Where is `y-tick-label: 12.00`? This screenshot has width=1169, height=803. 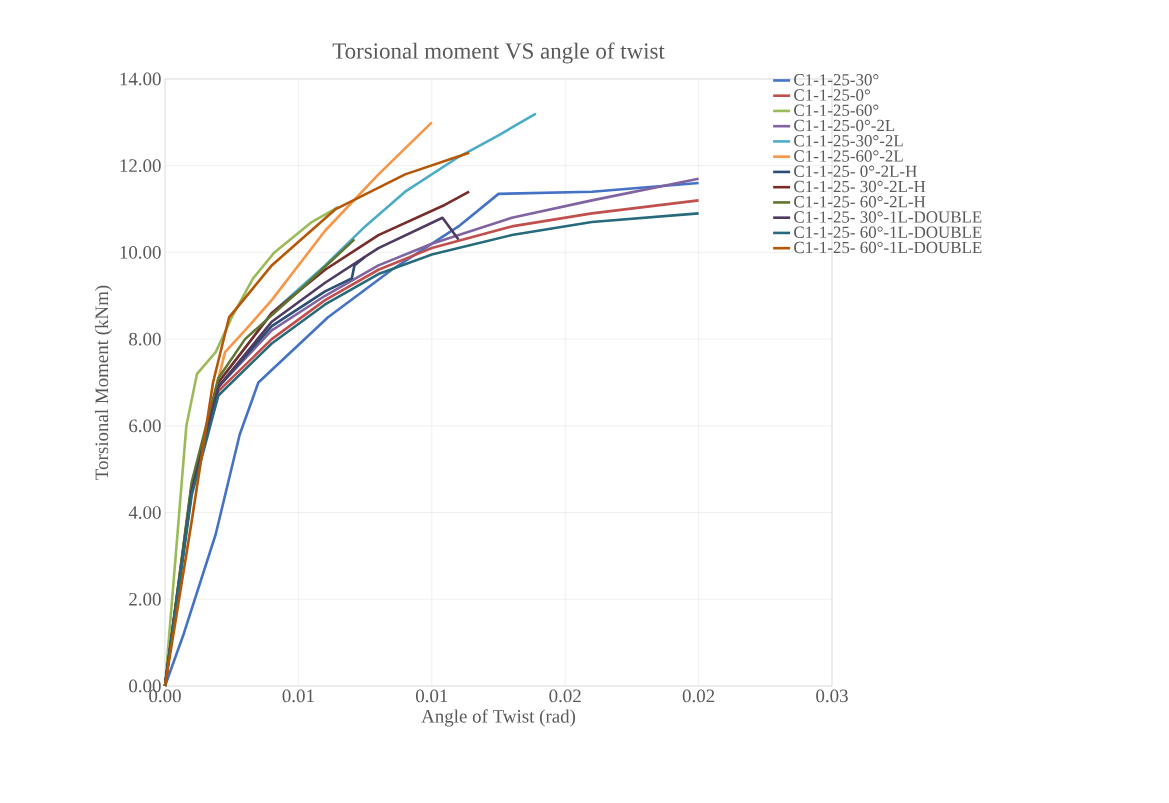
y-tick-label: 12.00 is located at coordinates (140, 166).